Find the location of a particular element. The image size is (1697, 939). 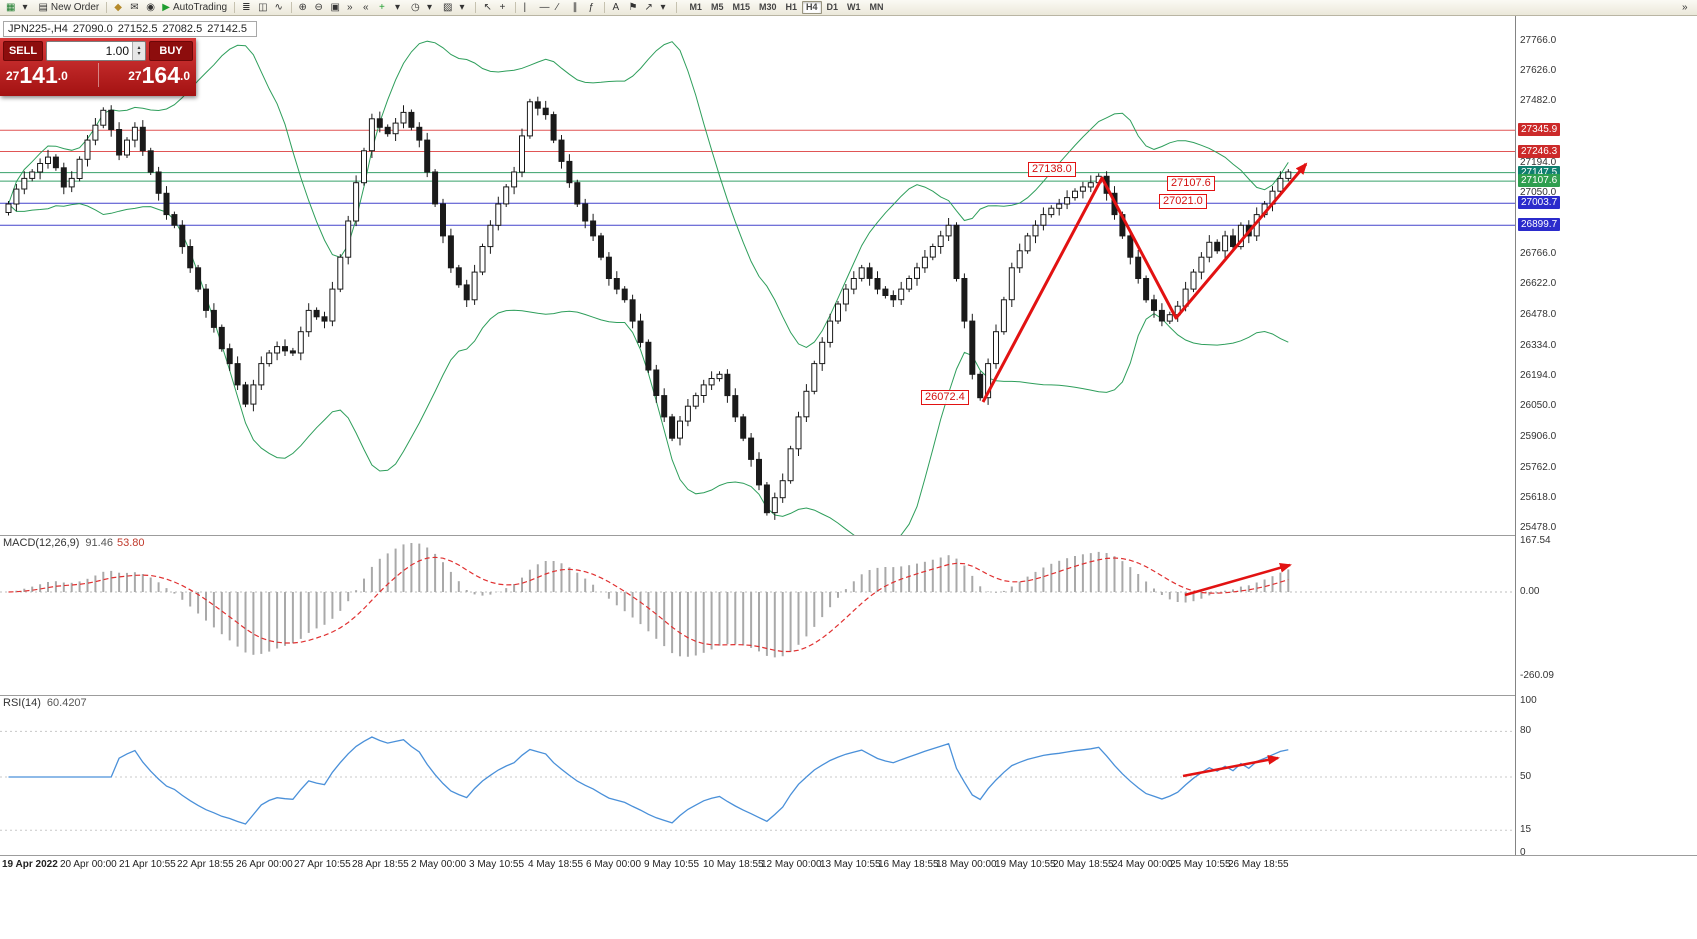

spinner-down-icon: ▾ is located at coordinates (139, 54).